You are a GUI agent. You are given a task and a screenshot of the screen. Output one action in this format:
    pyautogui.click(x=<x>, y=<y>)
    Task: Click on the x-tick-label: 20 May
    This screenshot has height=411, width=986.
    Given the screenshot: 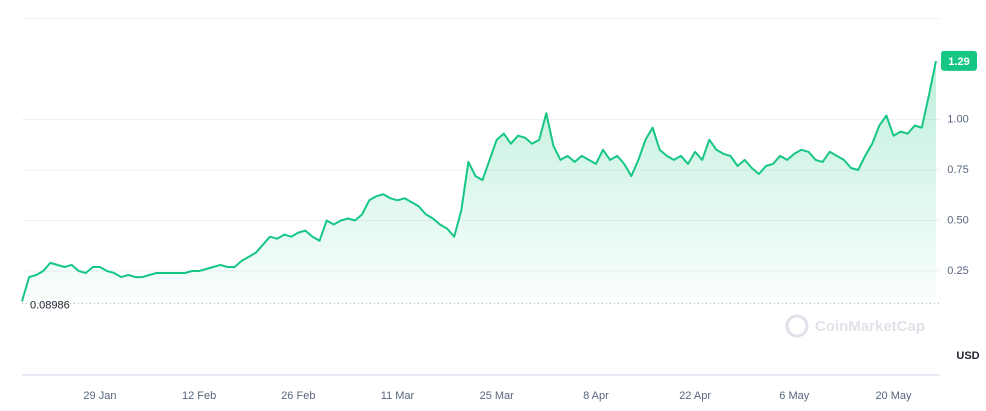 What is the action you would take?
    pyautogui.click(x=893, y=396)
    